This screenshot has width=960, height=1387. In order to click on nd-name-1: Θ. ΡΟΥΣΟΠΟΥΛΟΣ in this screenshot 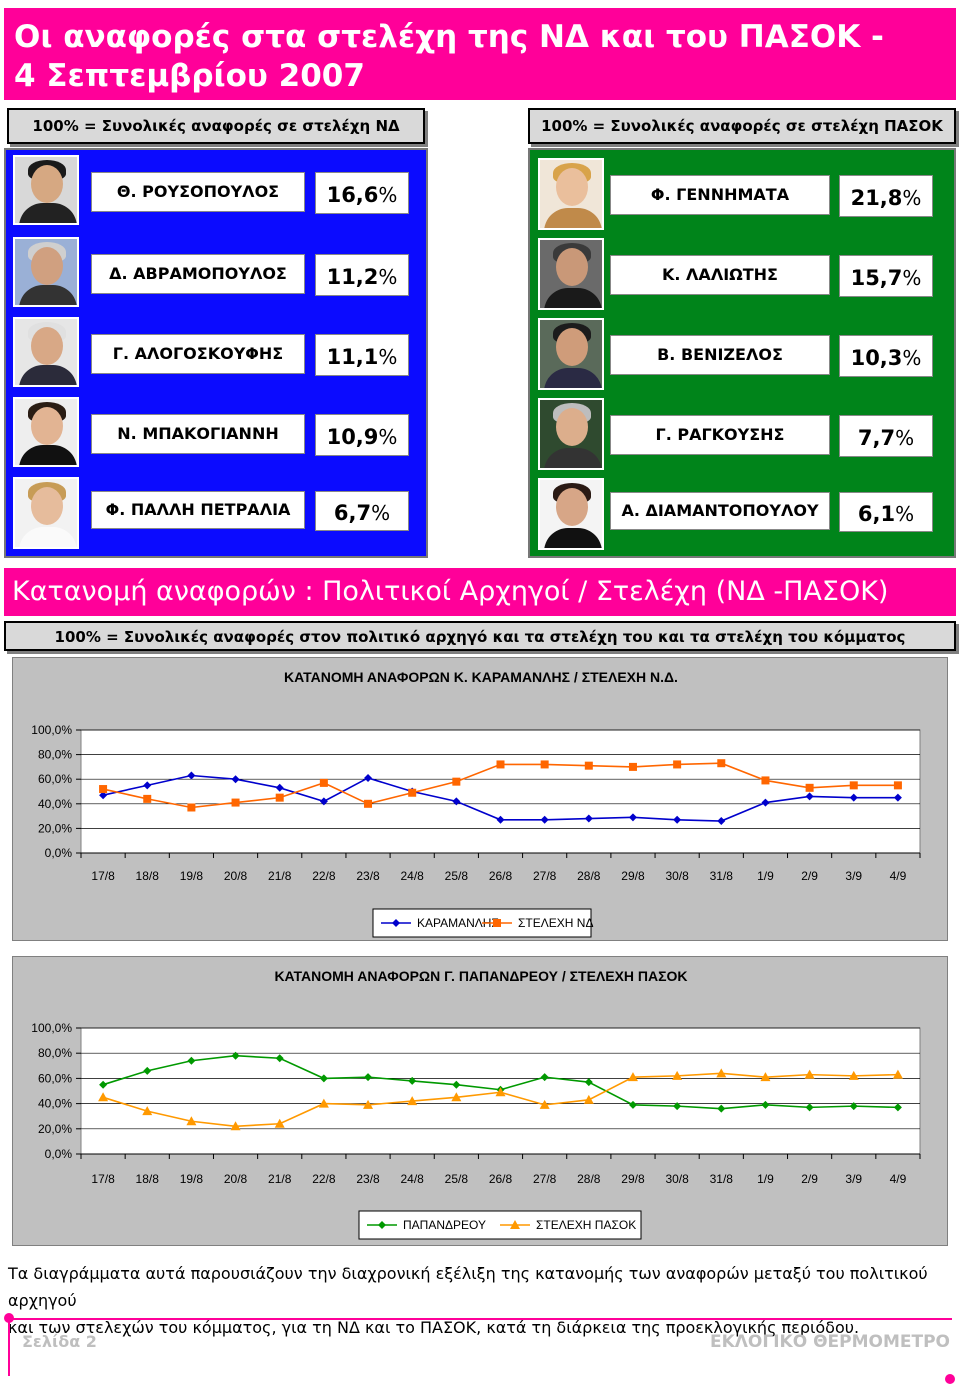, I will do `click(198, 192)`.